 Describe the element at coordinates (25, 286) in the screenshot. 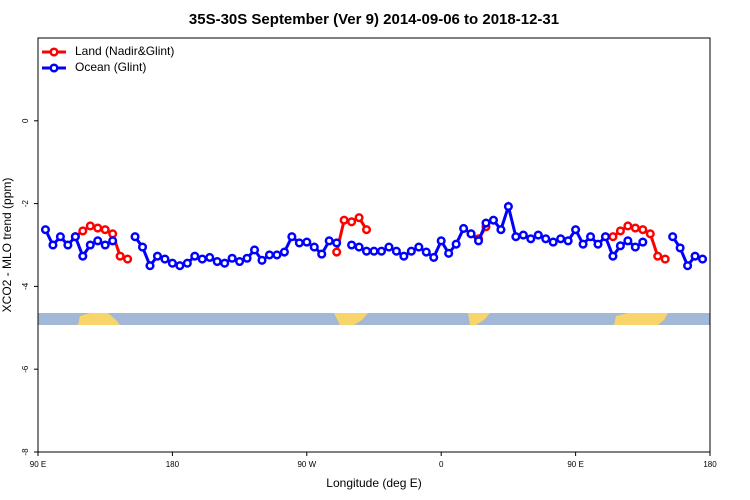

I see `y-tick-label: -4` at that location.